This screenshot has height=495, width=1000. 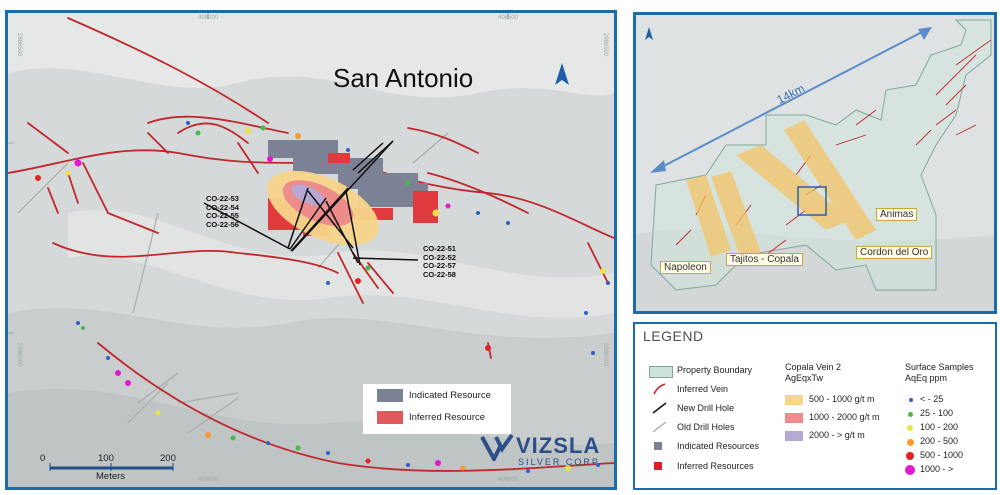 I want to click on vein-item-label: 1000 - 2000 g/t m, so click(x=844, y=417).